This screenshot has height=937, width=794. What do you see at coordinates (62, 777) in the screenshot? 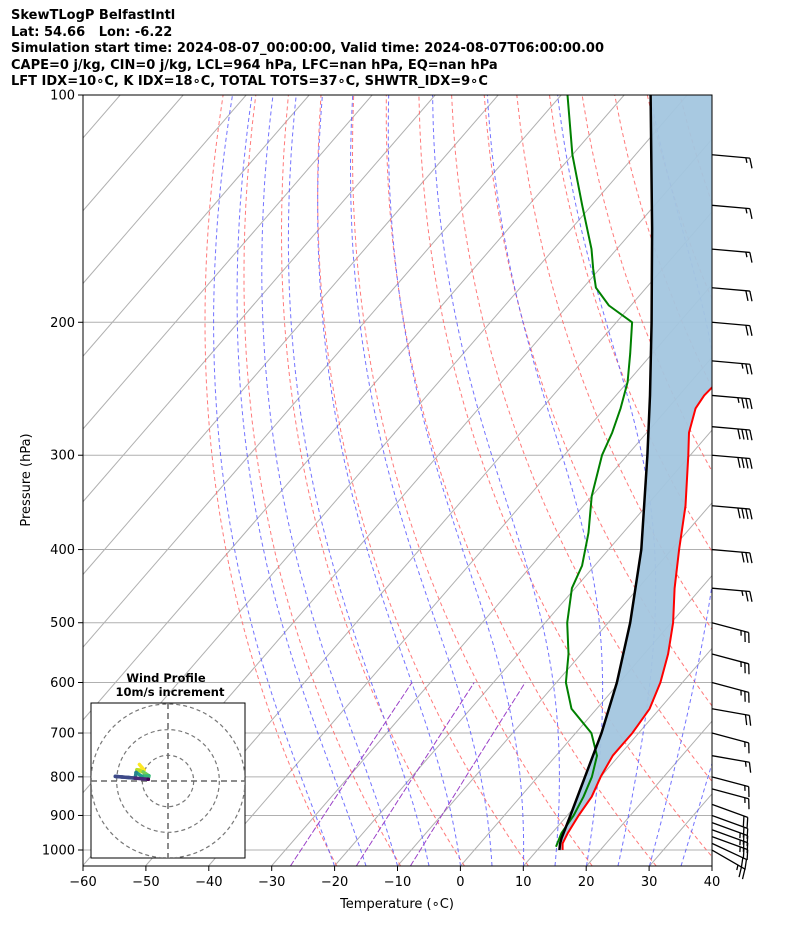
I see `y-tick-label: 800` at bounding box center [62, 777].